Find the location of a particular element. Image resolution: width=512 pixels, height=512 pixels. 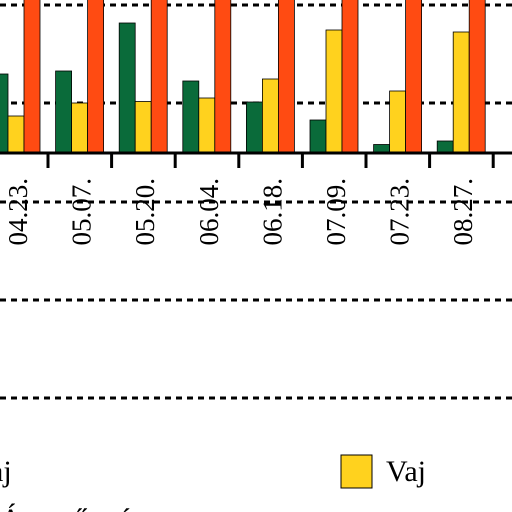

x-tick-label-0423: 04.23. is located at coordinates (18, 212).